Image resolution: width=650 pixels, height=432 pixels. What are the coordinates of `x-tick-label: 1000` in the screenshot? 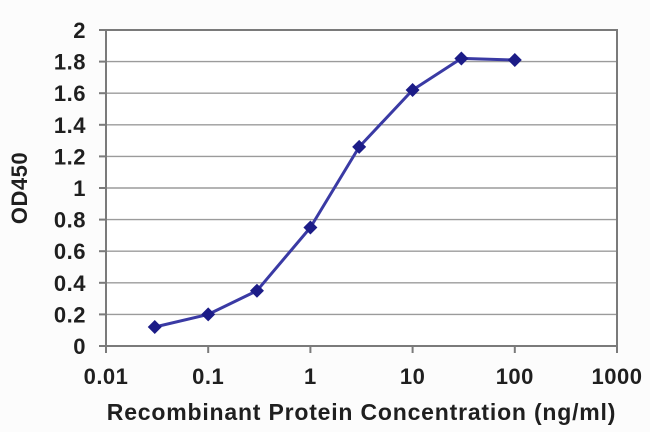 It's located at (617, 376).